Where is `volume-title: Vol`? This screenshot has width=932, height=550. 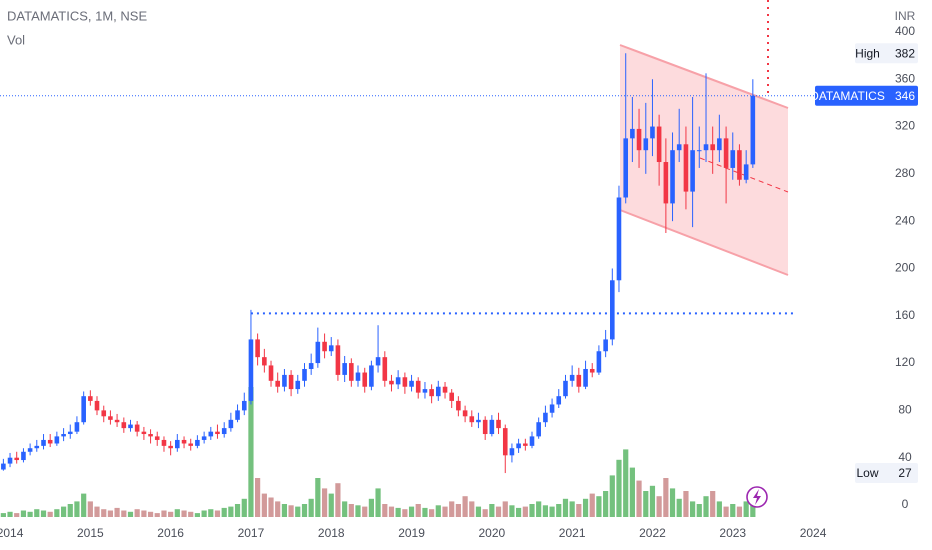
volume-title: Vol is located at coordinates (16, 39).